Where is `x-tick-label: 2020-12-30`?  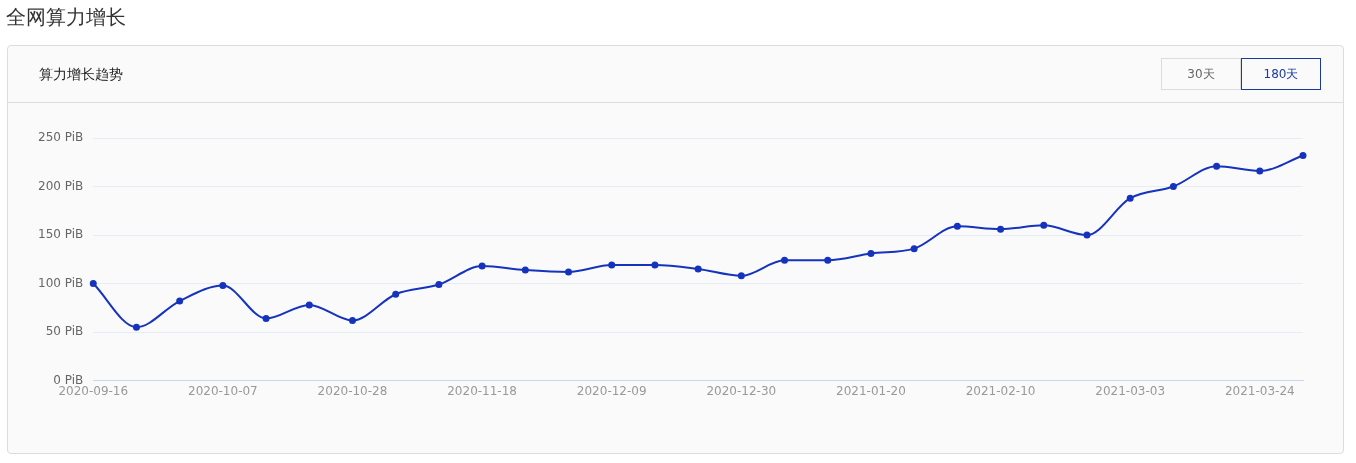
x-tick-label: 2020-12-30 is located at coordinates (741, 390).